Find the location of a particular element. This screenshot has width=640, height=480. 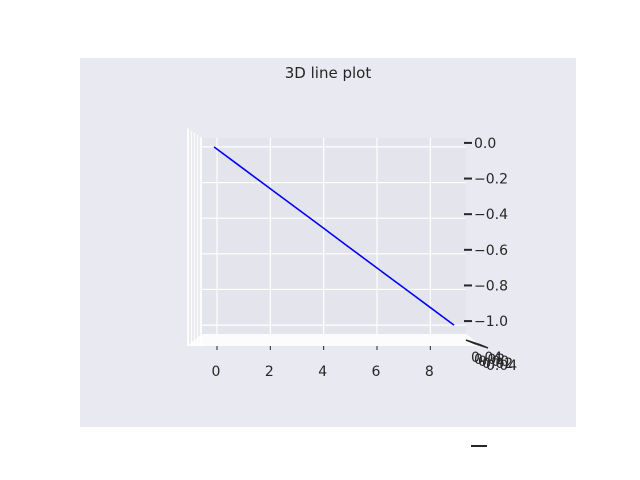

x-tick-label: 2 is located at coordinates (269, 372).